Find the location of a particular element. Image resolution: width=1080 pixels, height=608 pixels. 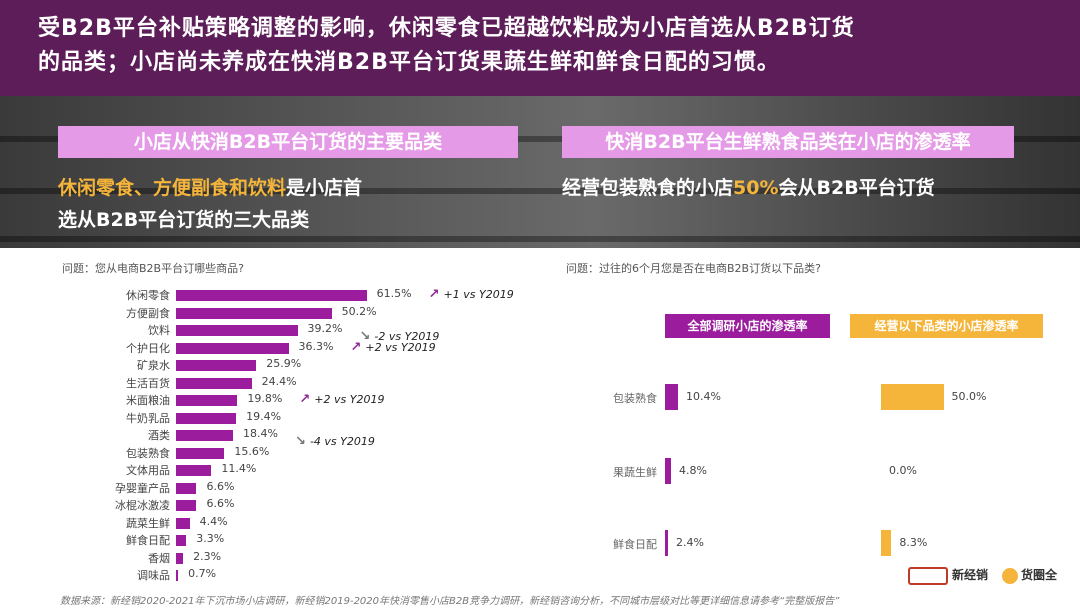

yoy-text: -4 vs Y2019 is located at coordinates (342, 441).